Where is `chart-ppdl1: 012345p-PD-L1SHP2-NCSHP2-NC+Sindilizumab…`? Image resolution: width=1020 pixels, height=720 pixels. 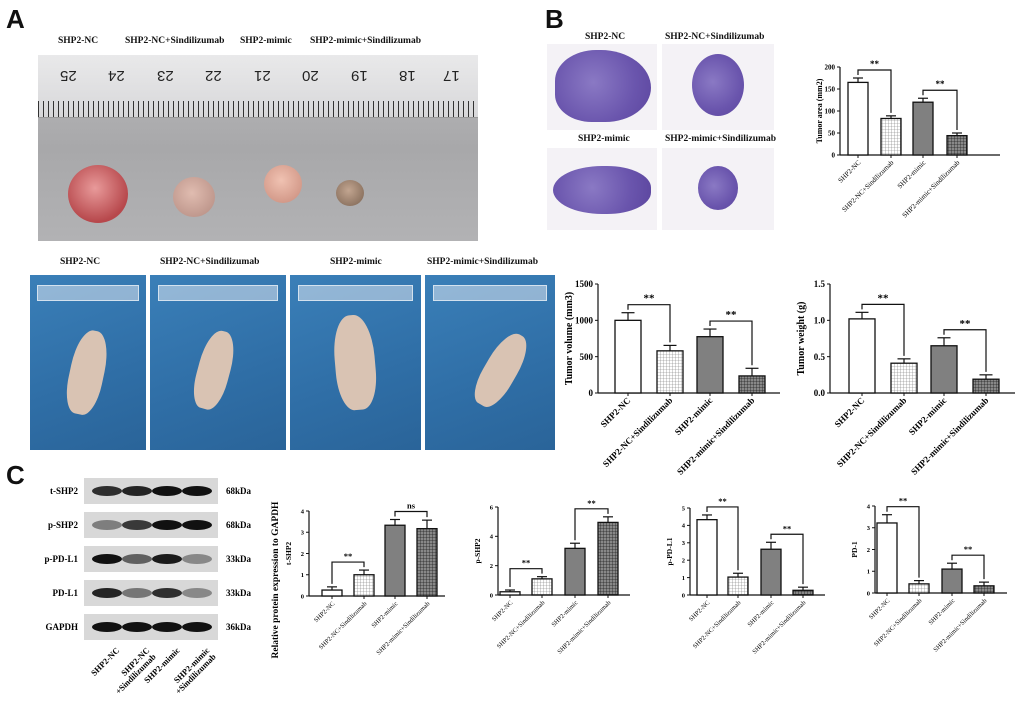 chart-ppdl1: 012345p-PD-L1SHP2-NCSHP2-NC+Sindilizumab… is located at coordinates (745, 576).